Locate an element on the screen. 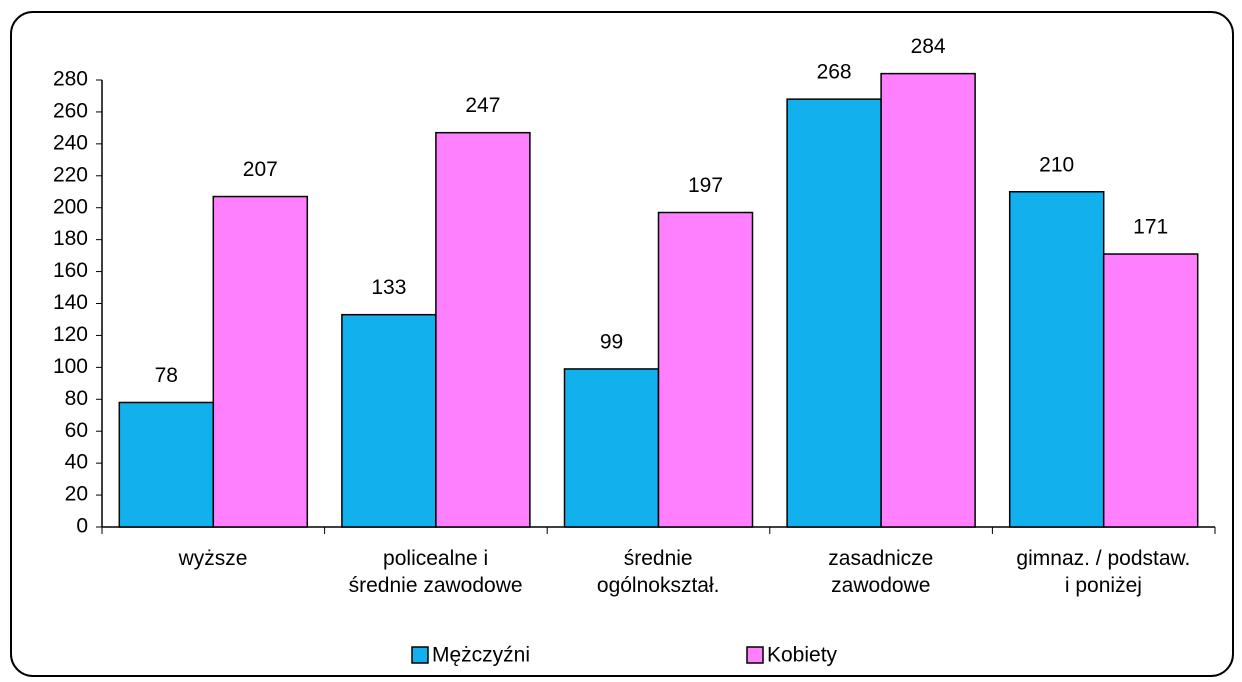  y-tick-label: 80 is located at coordinates (76, 398).